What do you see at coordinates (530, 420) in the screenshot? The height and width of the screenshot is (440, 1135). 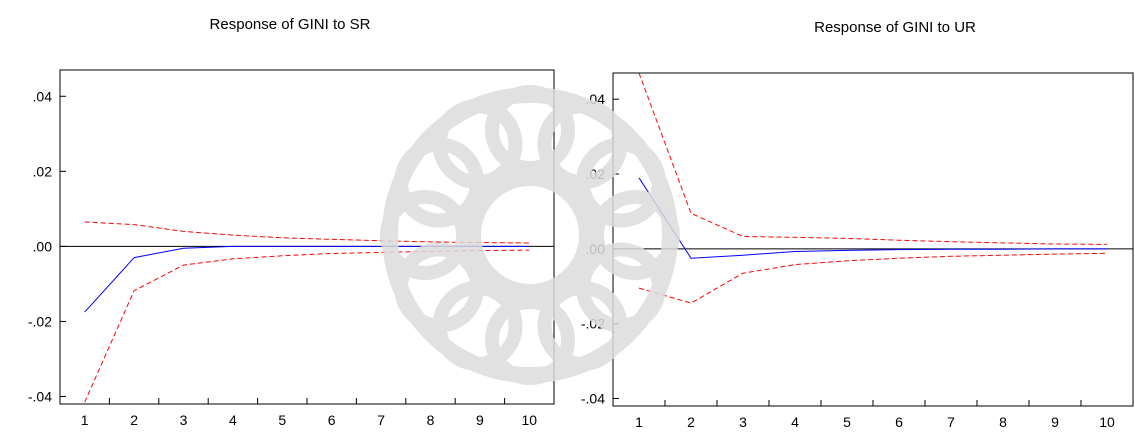 I see `sr-xtick-label: 10` at bounding box center [530, 420].